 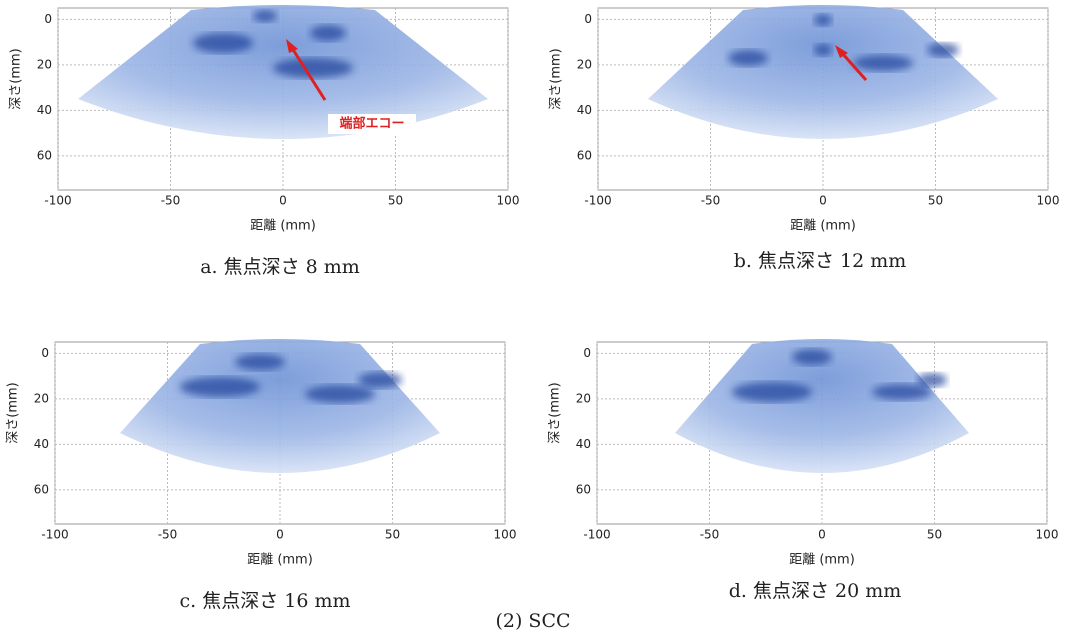 What do you see at coordinates (280, 267) in the screenshot?
I see `panel-caption: a. 焦点深さ 8 mm` at bounding box center [280, 267].